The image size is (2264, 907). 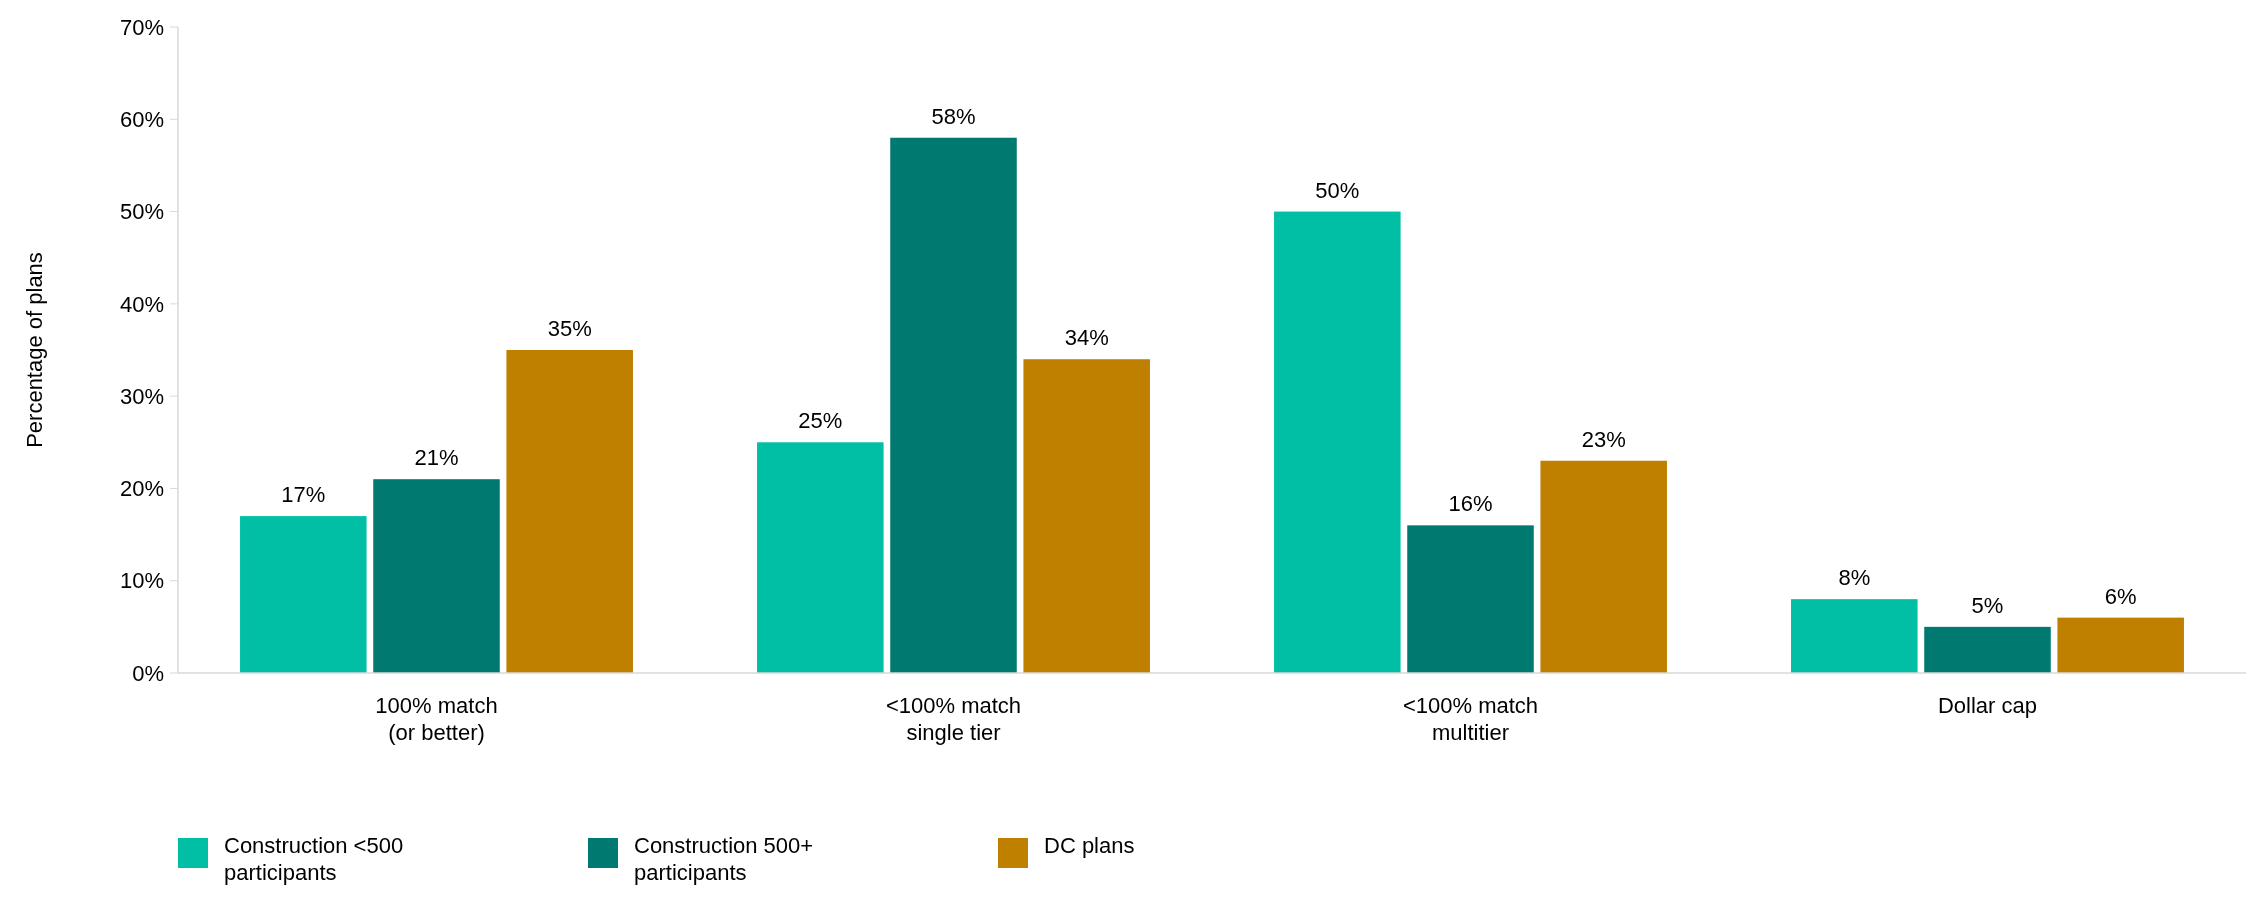 I want to click on y-tick-label: 70%, so click(x=141, y=27).